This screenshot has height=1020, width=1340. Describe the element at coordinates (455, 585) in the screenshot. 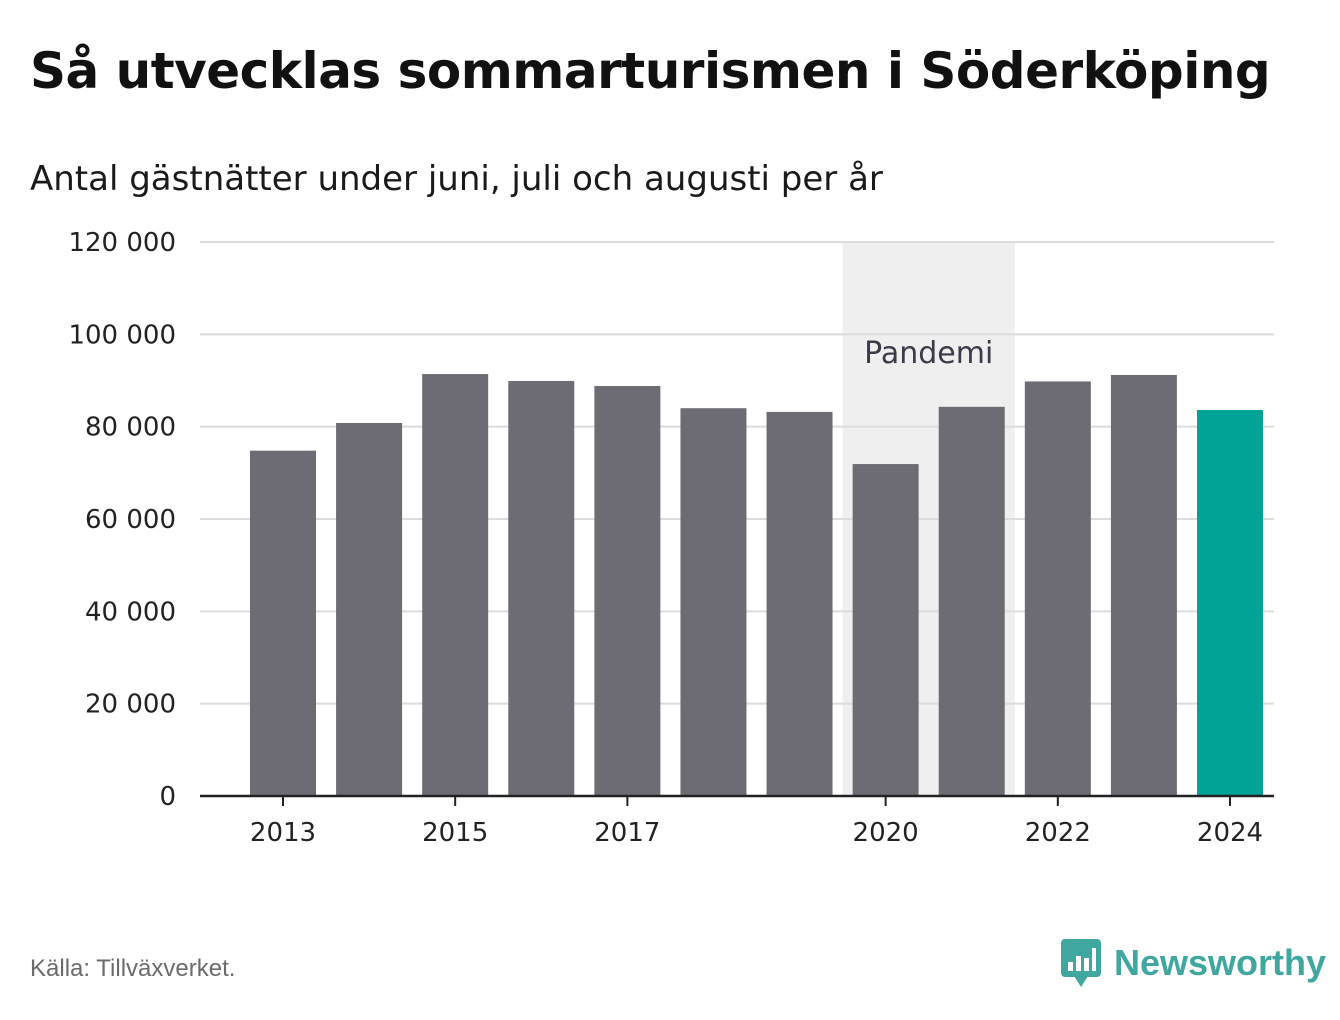

I see `bar-2015` at that location.